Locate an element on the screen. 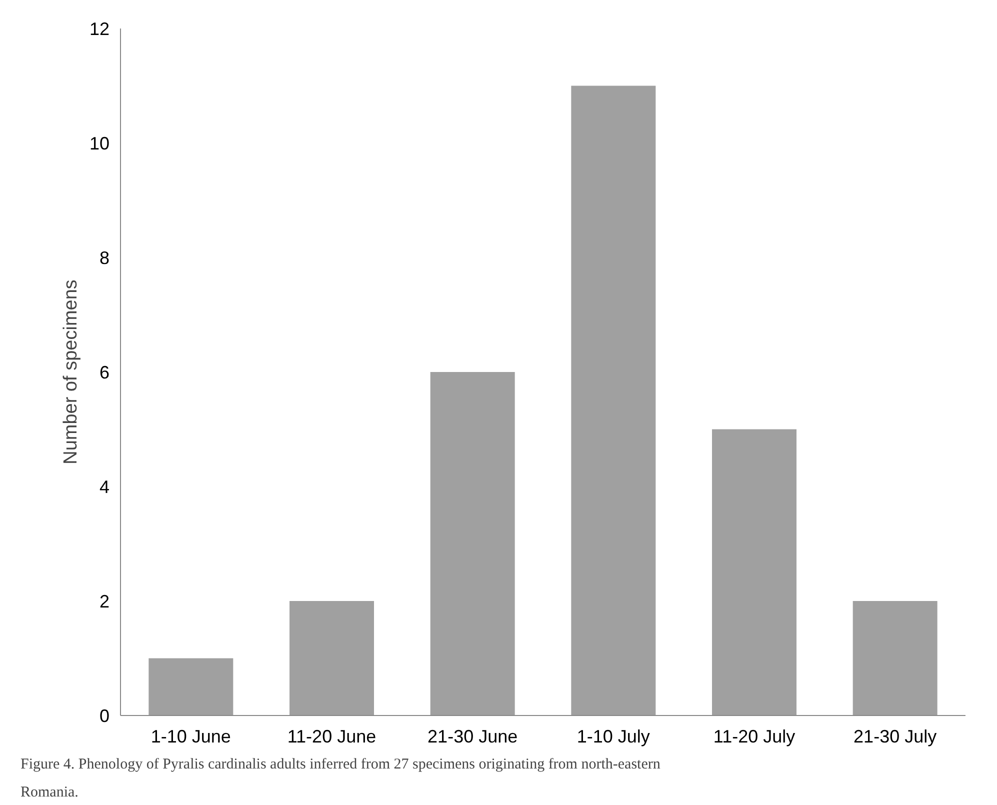  y-tick-label: 4 is located at coordinates (104, 487).